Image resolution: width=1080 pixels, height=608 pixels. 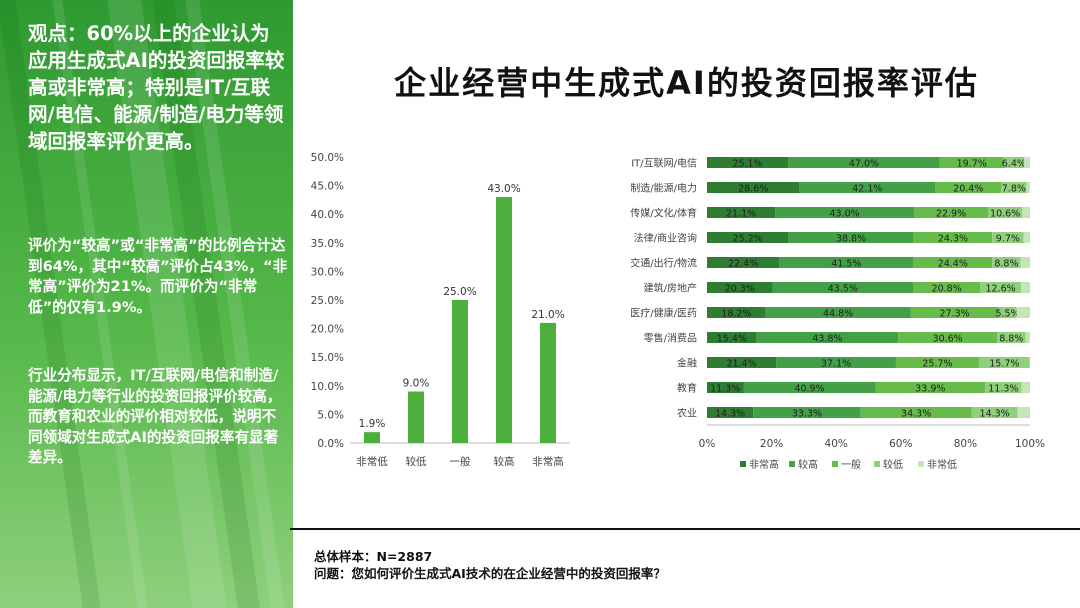 What do you see at coordinates (490, 573) in the screenshot?
I see `survey-question-note: 问题：您如何评价生成式AI技术的在企业经营中的投资回报率？` at bounding box center [490, 573].